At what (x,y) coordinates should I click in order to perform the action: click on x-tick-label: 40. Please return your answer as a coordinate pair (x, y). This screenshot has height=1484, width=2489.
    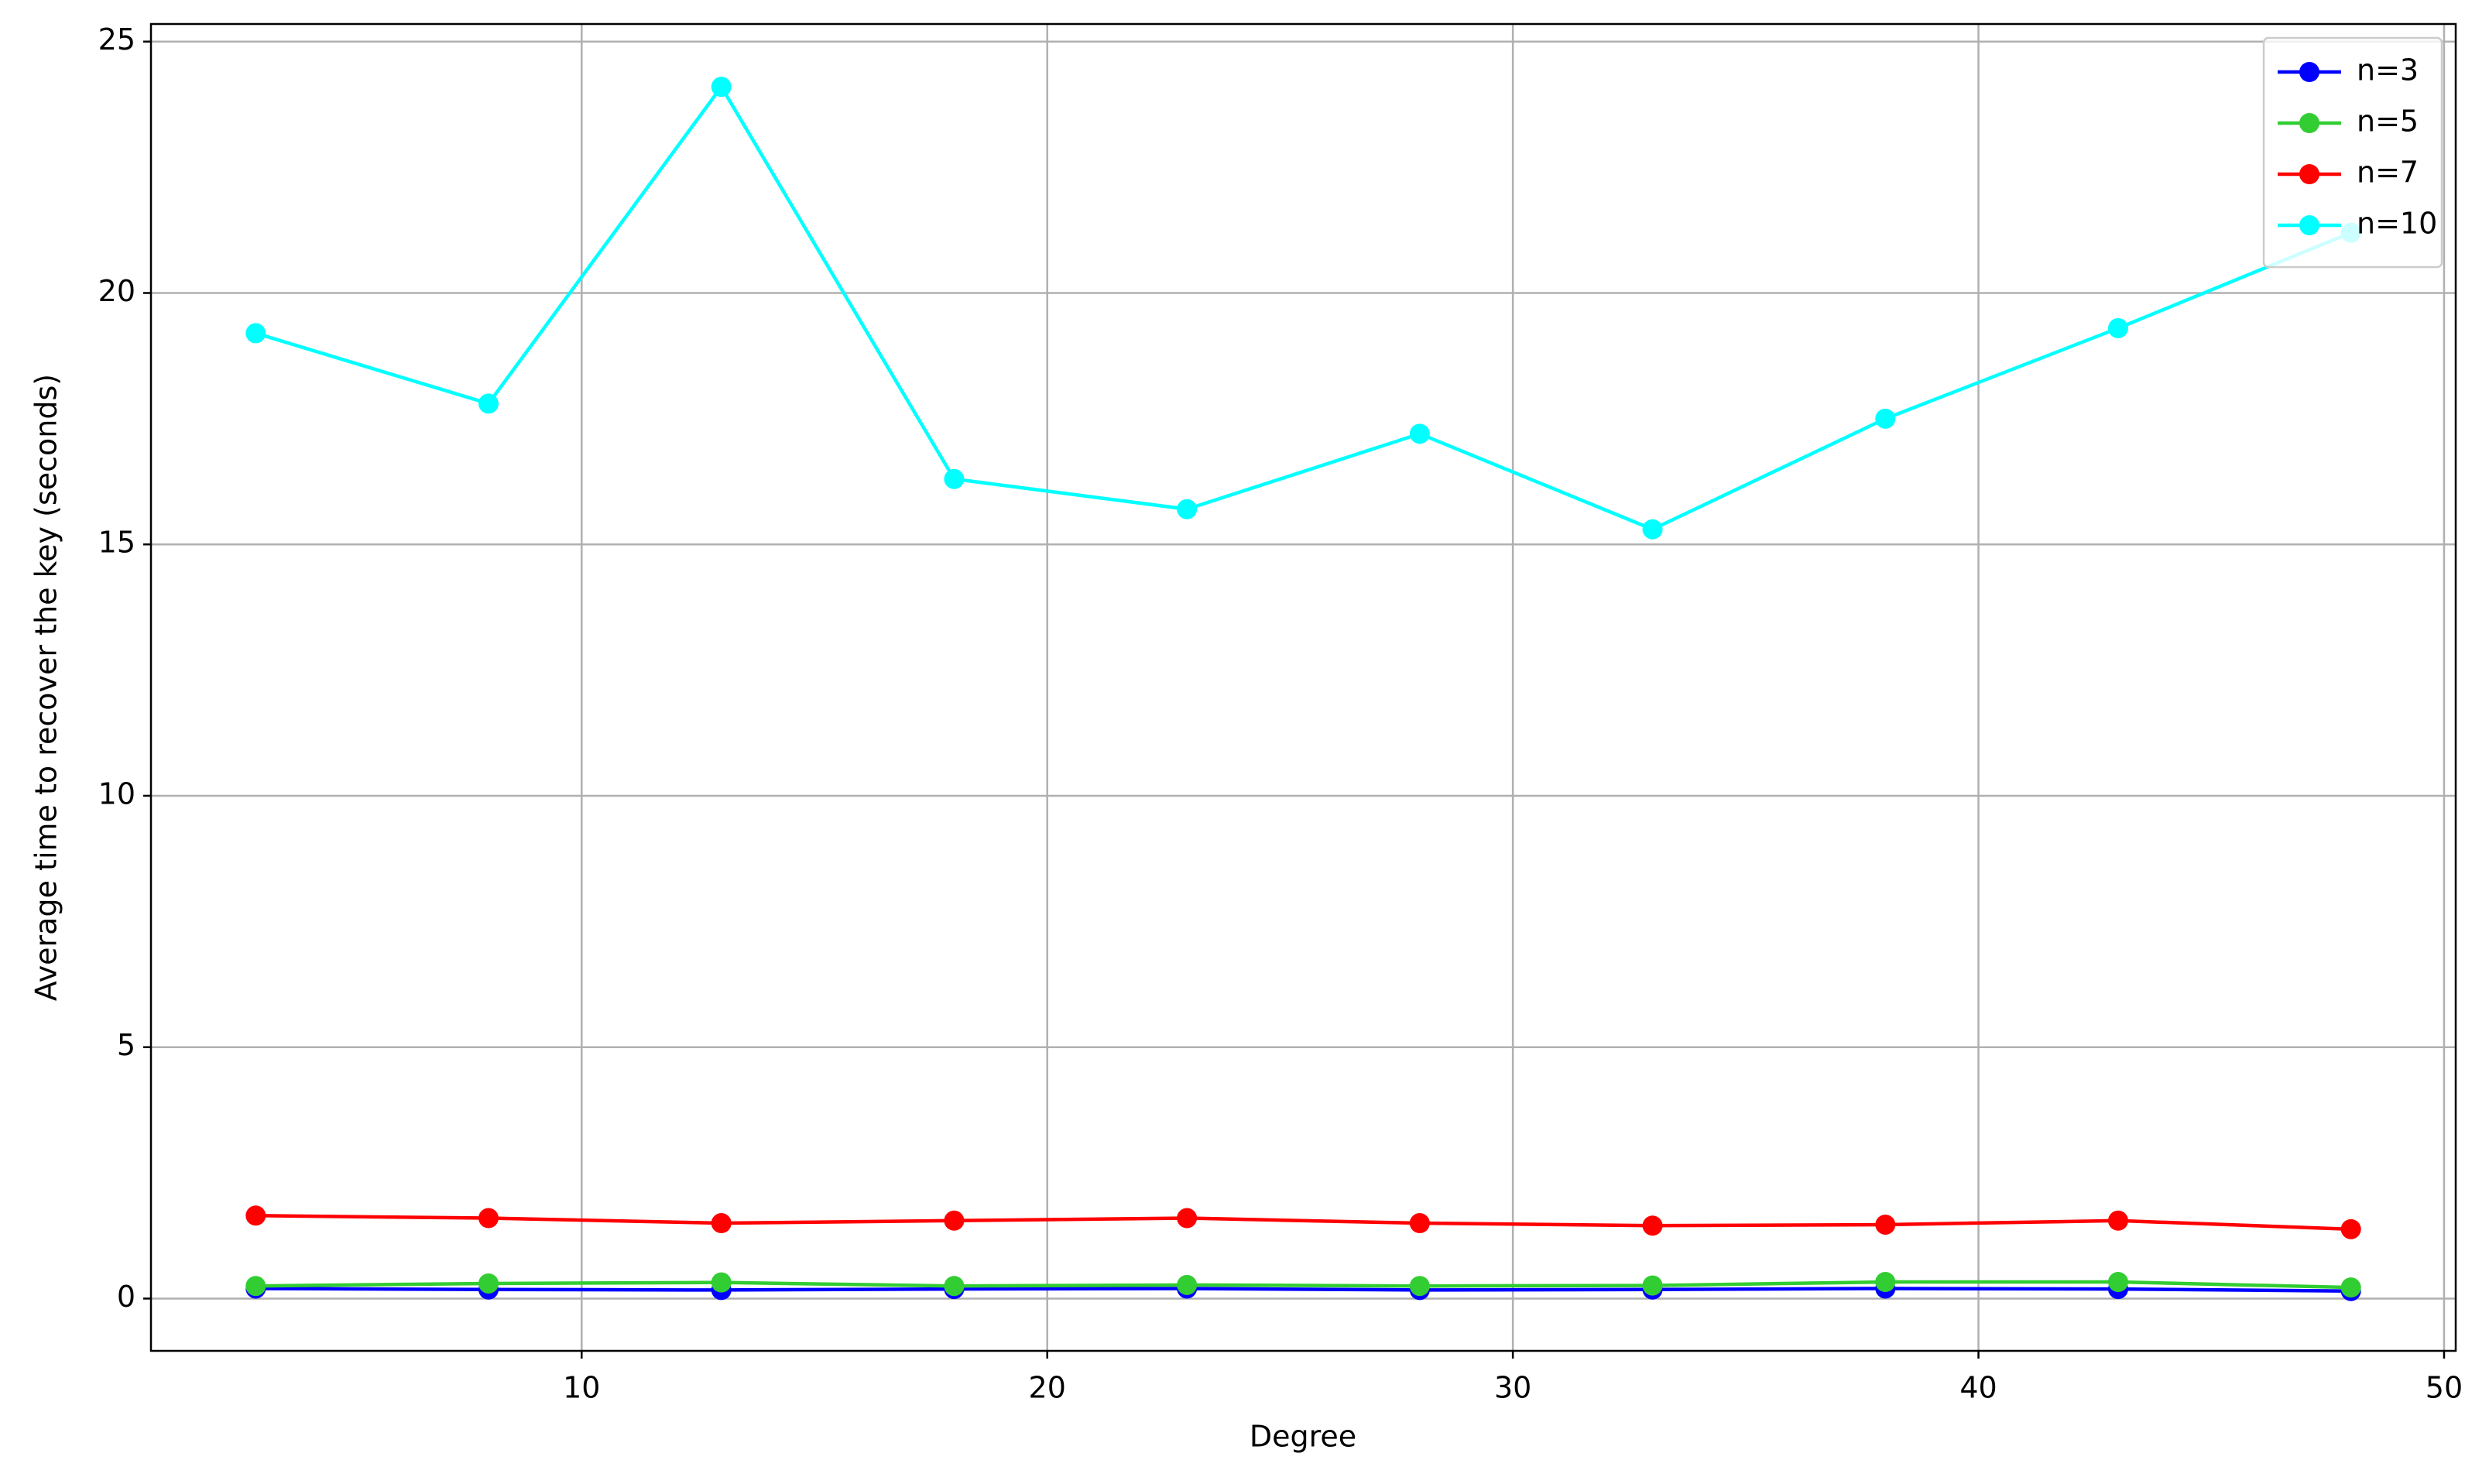
    Looking at the image, I should click on (1978, 1388).